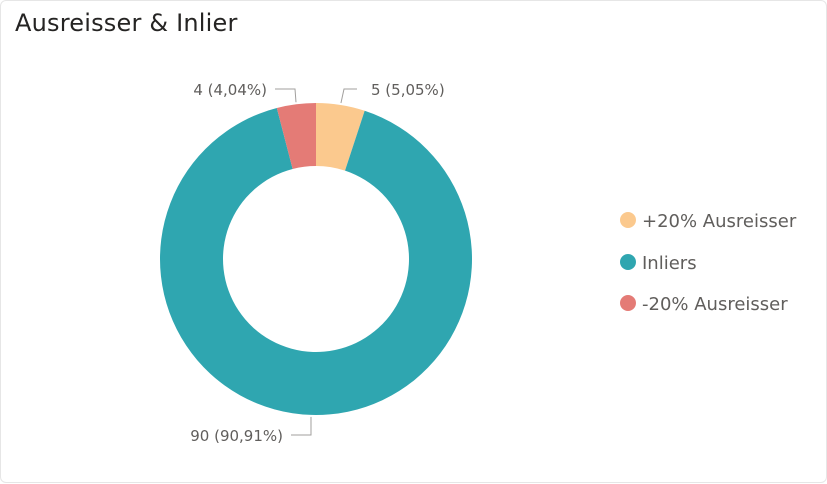  I want to click on legend-item-minus20: -20% Ausreisser, so click(704, 304).